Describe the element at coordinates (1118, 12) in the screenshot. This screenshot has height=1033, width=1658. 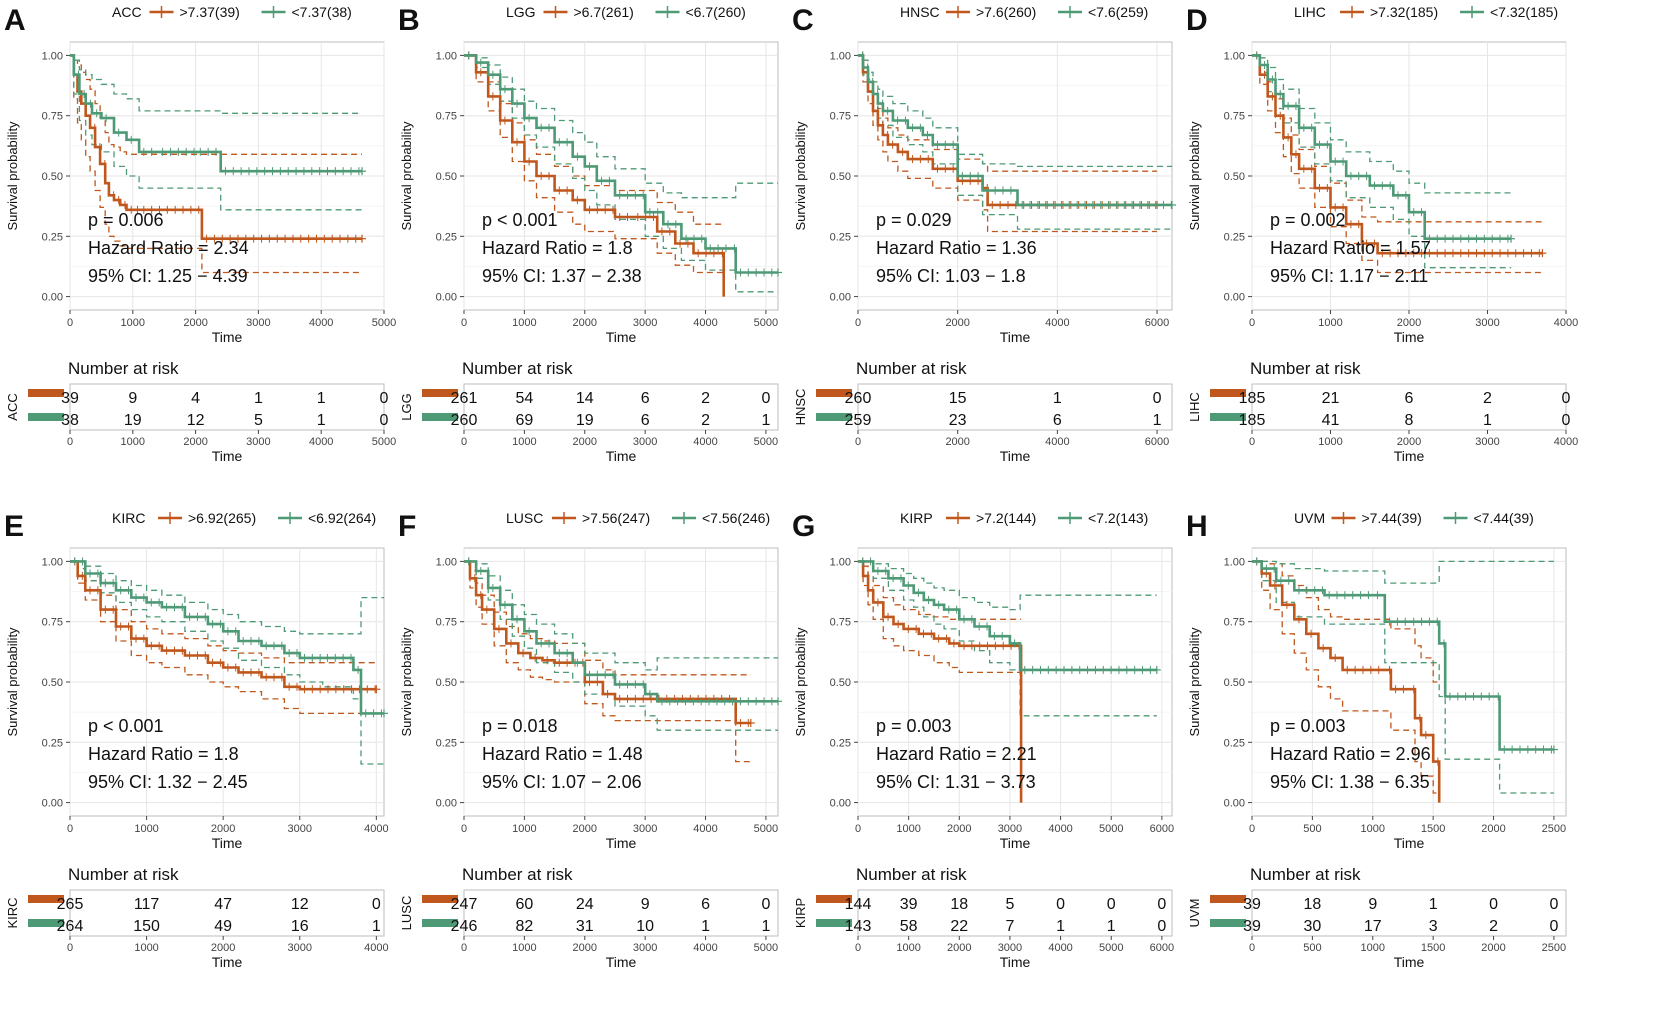
I see `legend-label-low: <7.6(259)` at that location.